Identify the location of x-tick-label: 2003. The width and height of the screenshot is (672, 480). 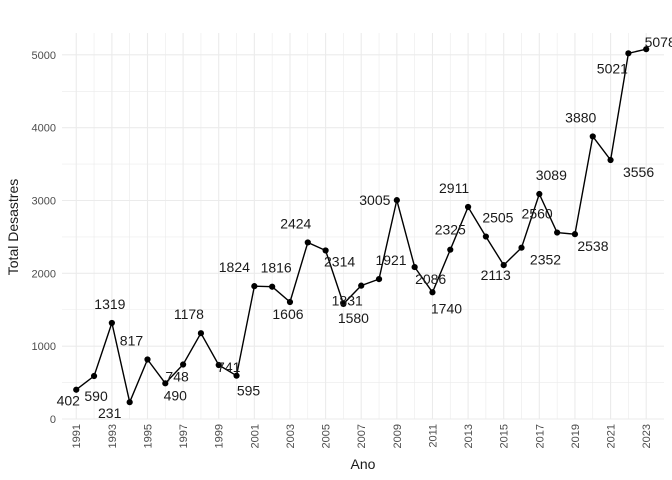
(291, 436).